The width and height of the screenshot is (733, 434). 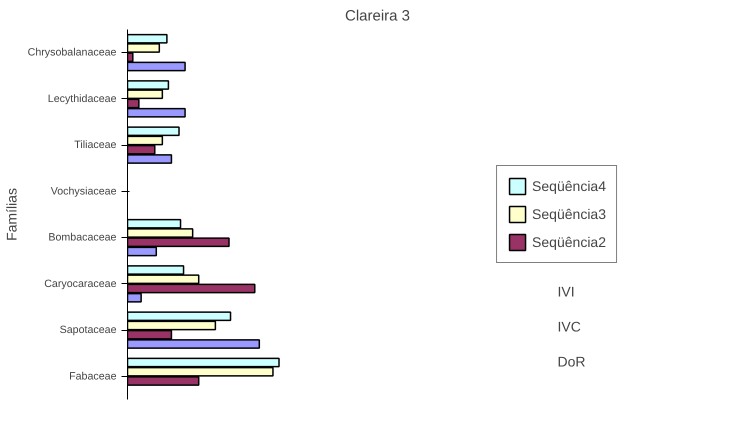 What do you see at coordinates (88, 330) in the screenshot?
I see `y-tick-label: Sapotaceae` at bounding box center [88, 330].